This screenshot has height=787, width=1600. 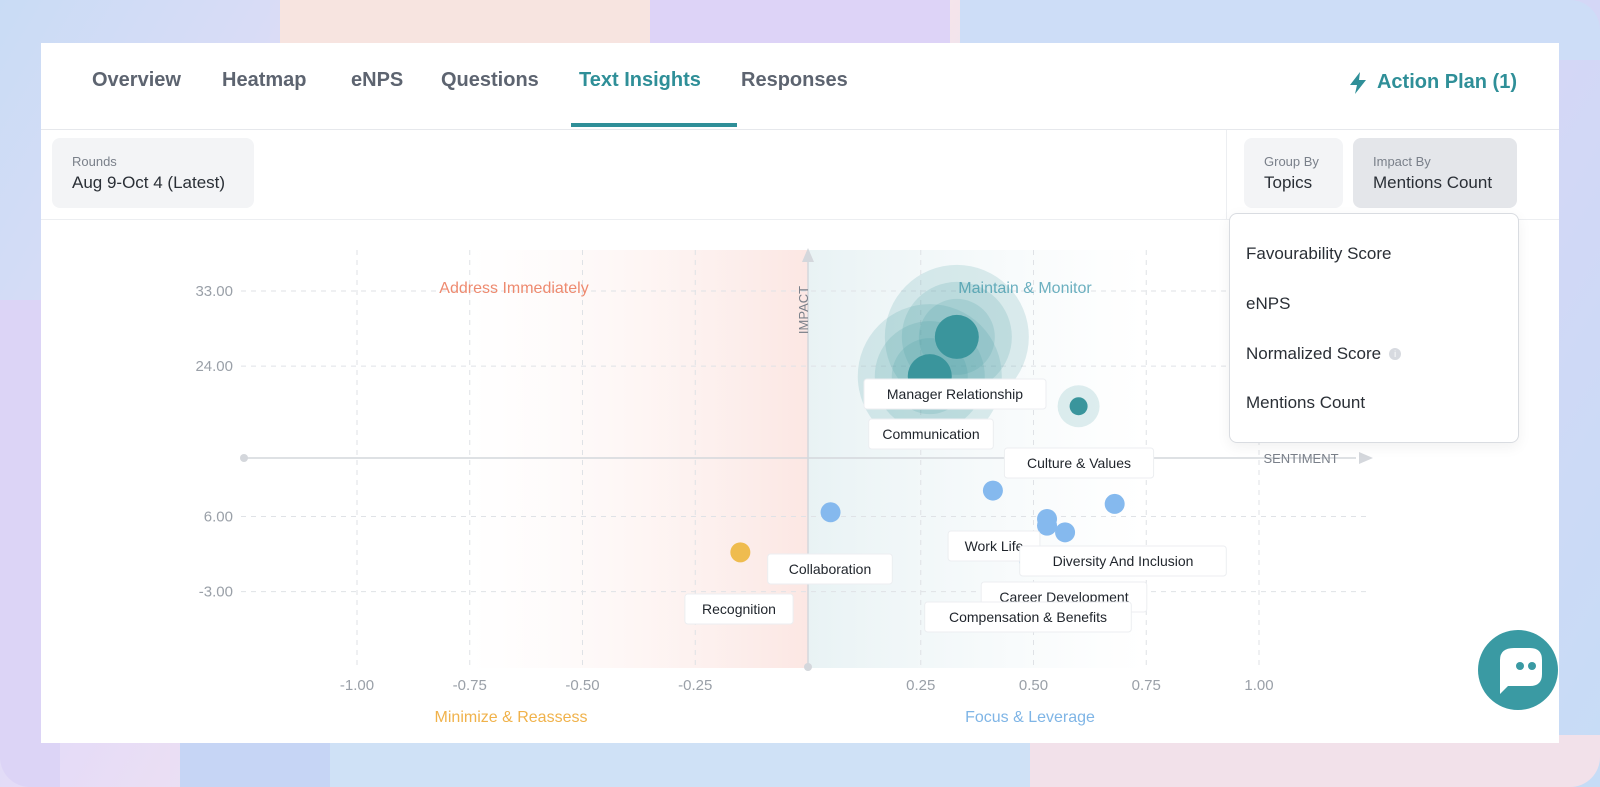 I want to click on x-tick-label: 0.25, so click(x=920, y=685).